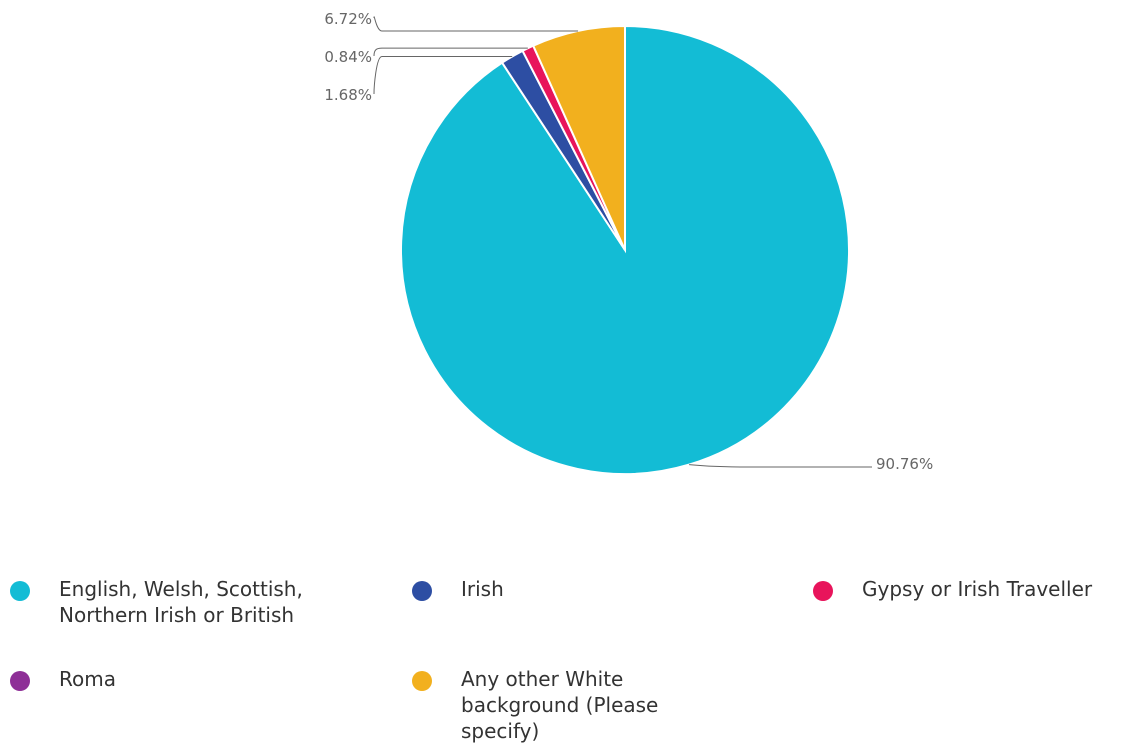 This screenshot has width=1136, height=749. I want to click on legend-label: Irish, so click(482, 589).